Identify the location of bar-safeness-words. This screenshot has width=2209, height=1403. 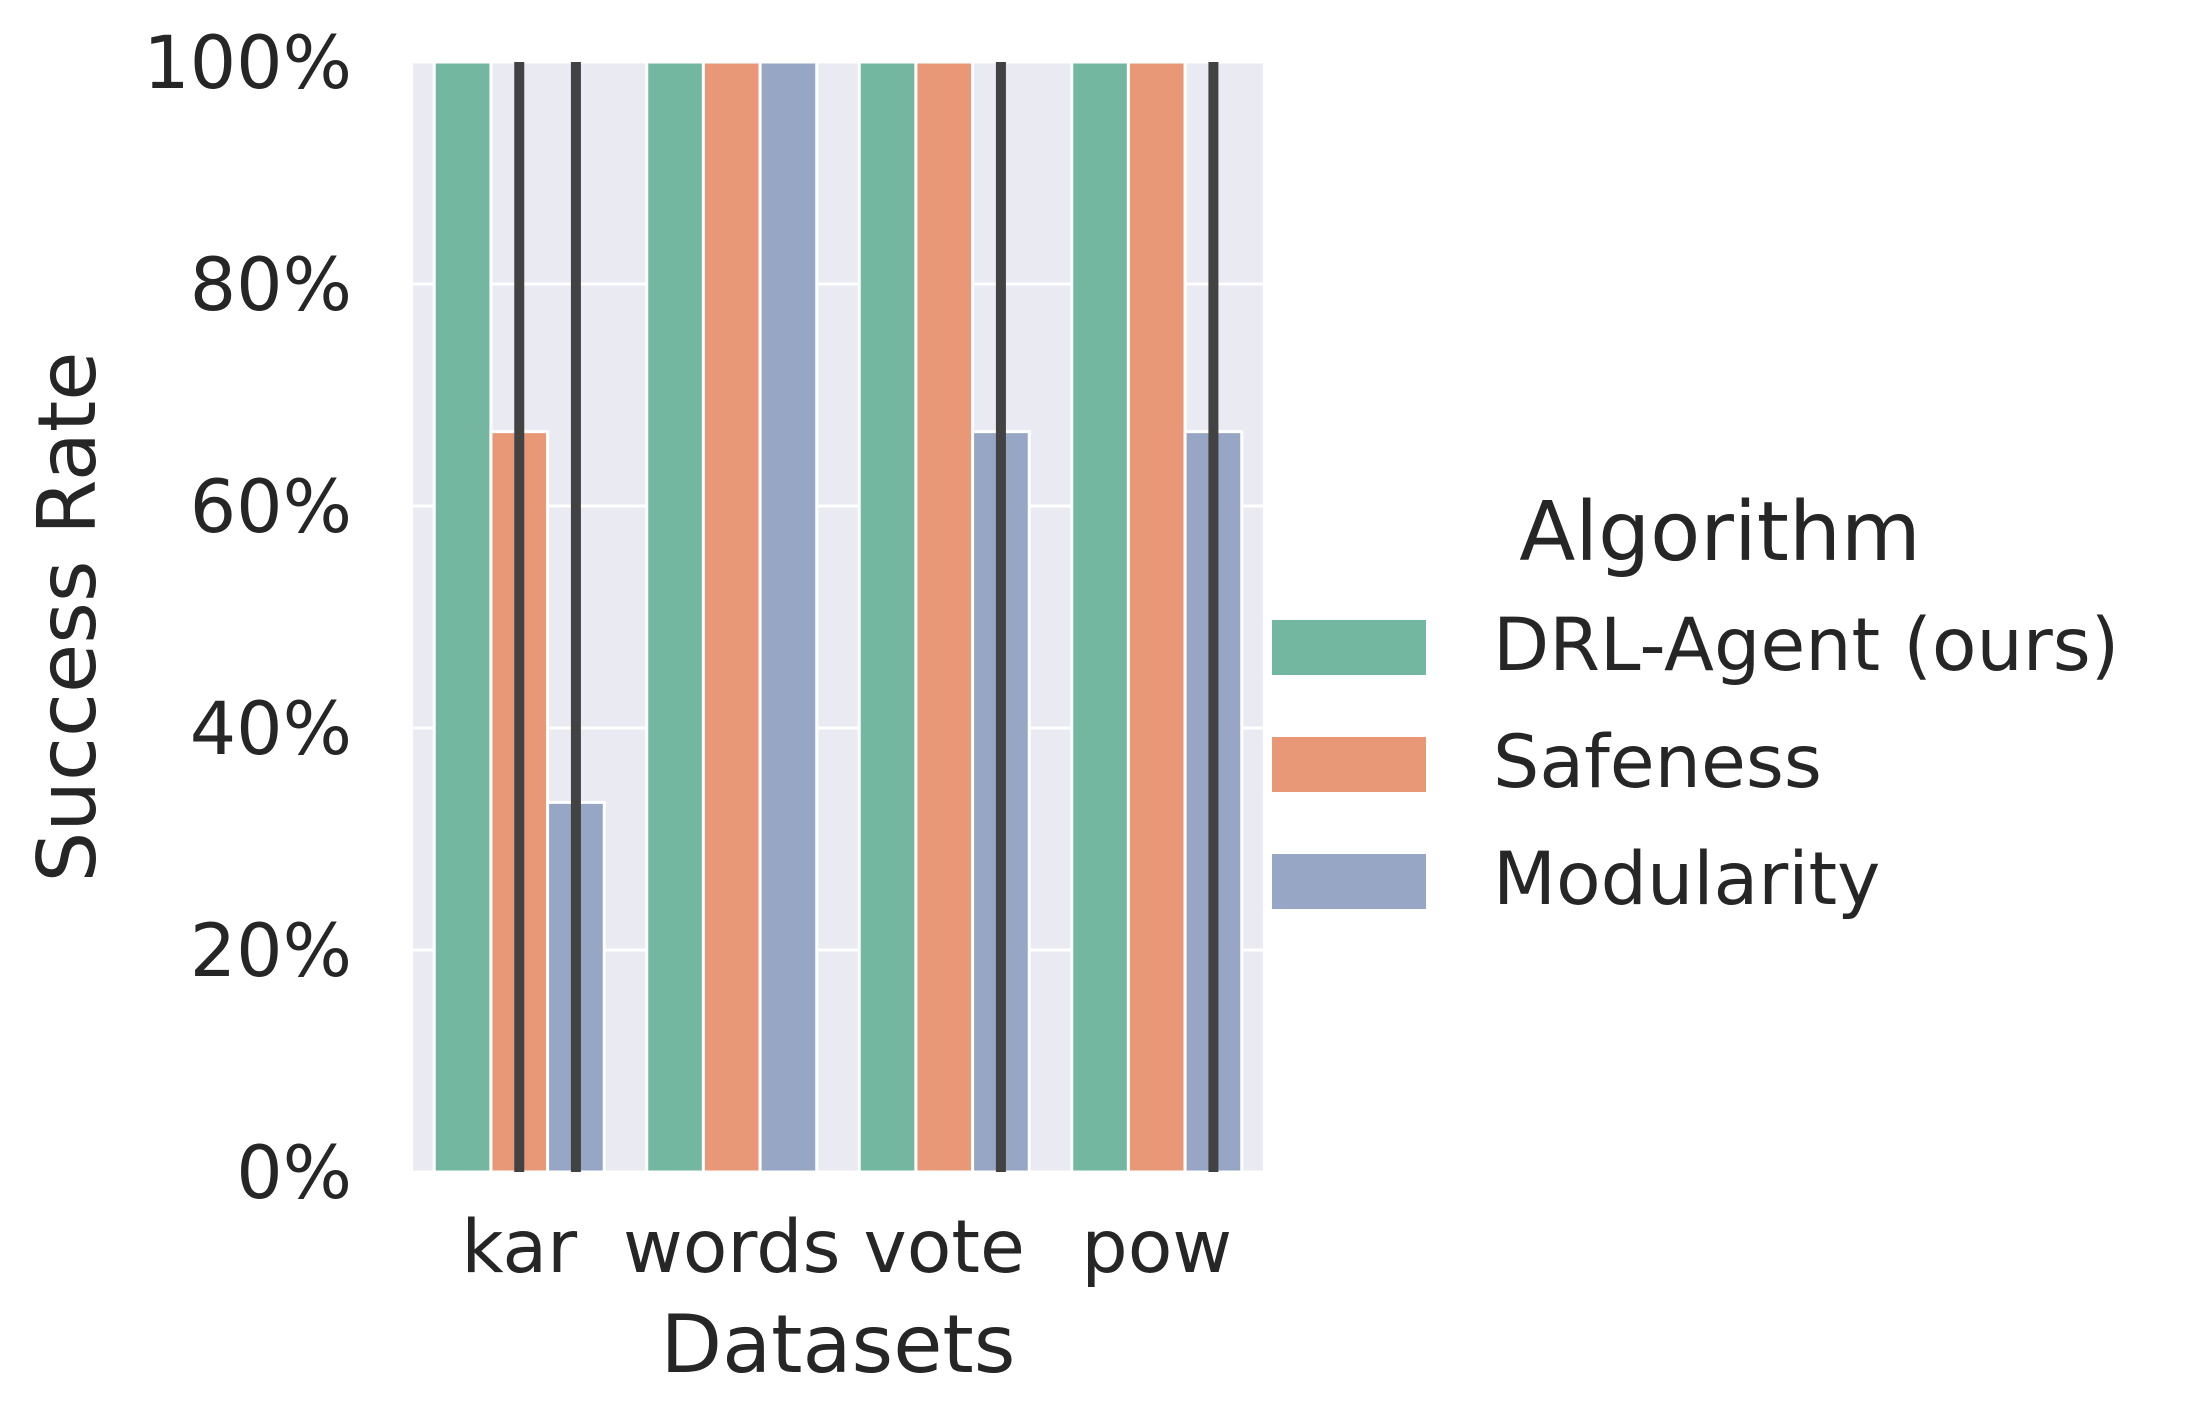
(731, 617).